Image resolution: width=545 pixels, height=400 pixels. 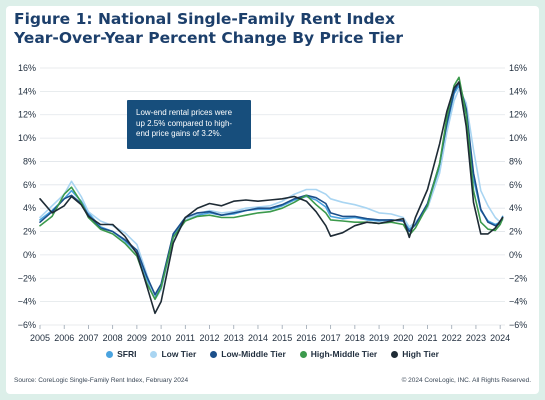 I want to click on legend-label: High Tier, so click(x=420, y=354).